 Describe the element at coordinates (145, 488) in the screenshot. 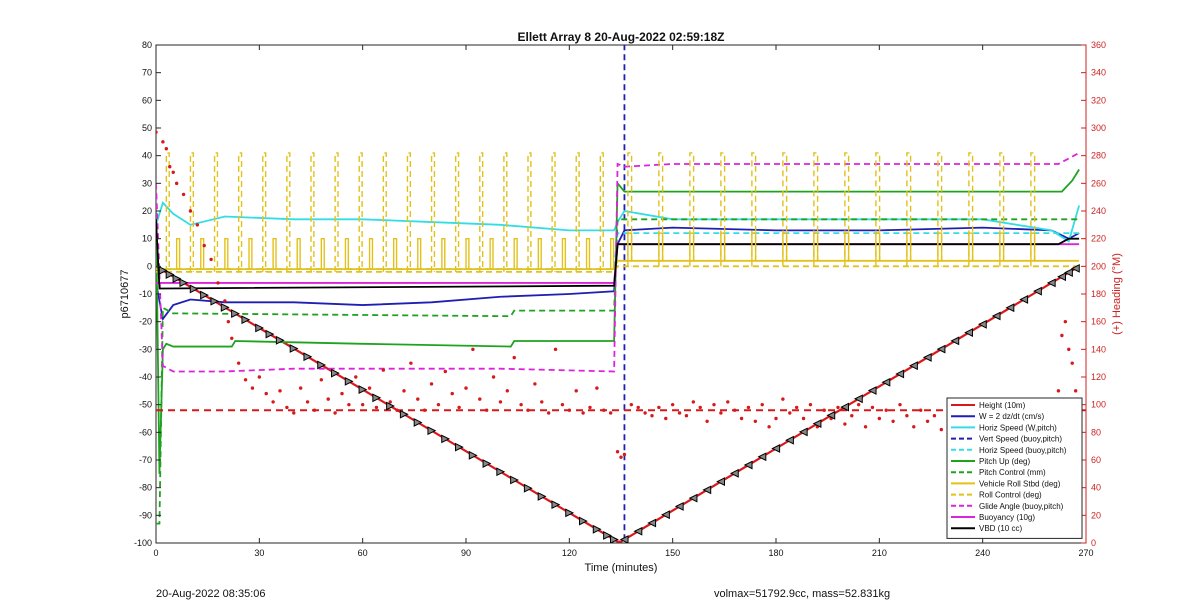

I see `y-tick-label-left: -80` at that location.